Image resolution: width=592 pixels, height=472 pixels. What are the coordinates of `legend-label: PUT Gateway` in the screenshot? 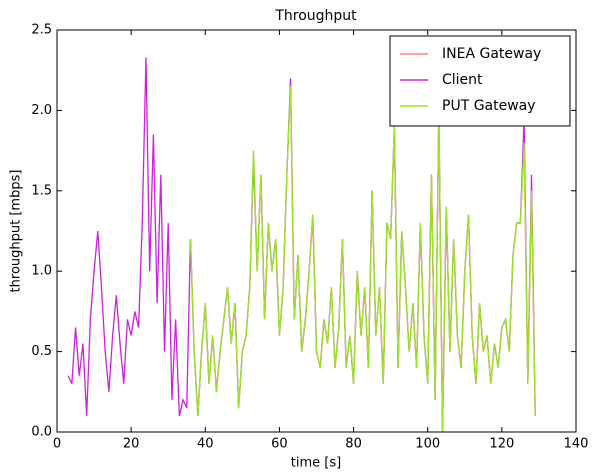 It's located at (489, 106).